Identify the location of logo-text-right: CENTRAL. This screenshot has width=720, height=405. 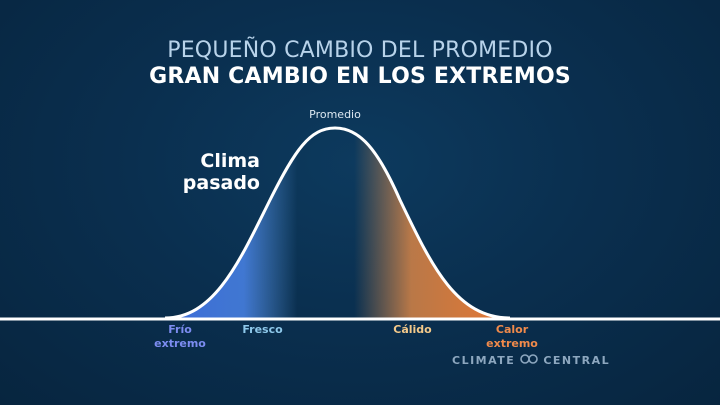
(577, 360).